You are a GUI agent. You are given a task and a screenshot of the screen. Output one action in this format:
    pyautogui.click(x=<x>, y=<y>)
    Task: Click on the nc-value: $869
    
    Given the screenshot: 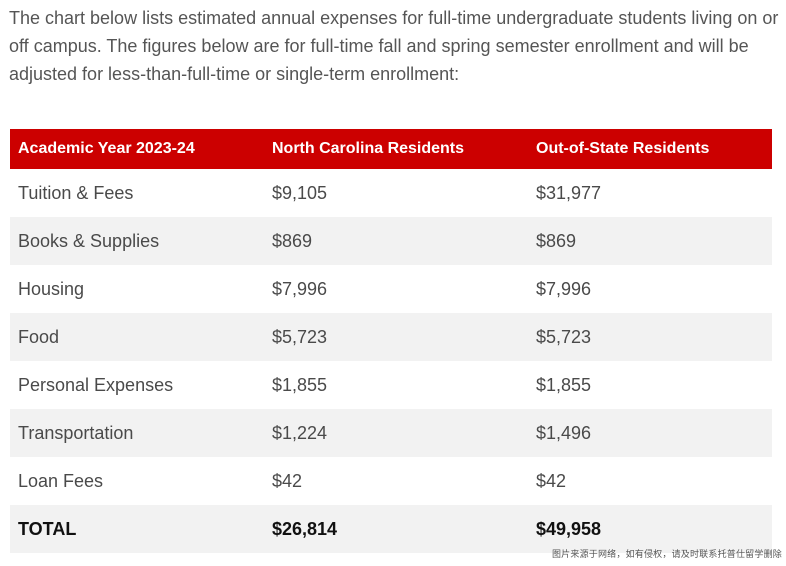 What is the action you would take?
    pyautogui.click(x=292, y=240)
    